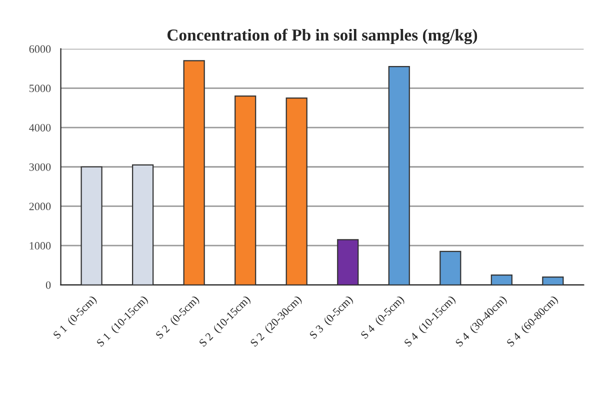 Image resolution: width=608 pixels, height=407 pixels. Describe the element at coordinates (40, 246) in the screenshot. I see `y-tick-label: 1000` at that location.